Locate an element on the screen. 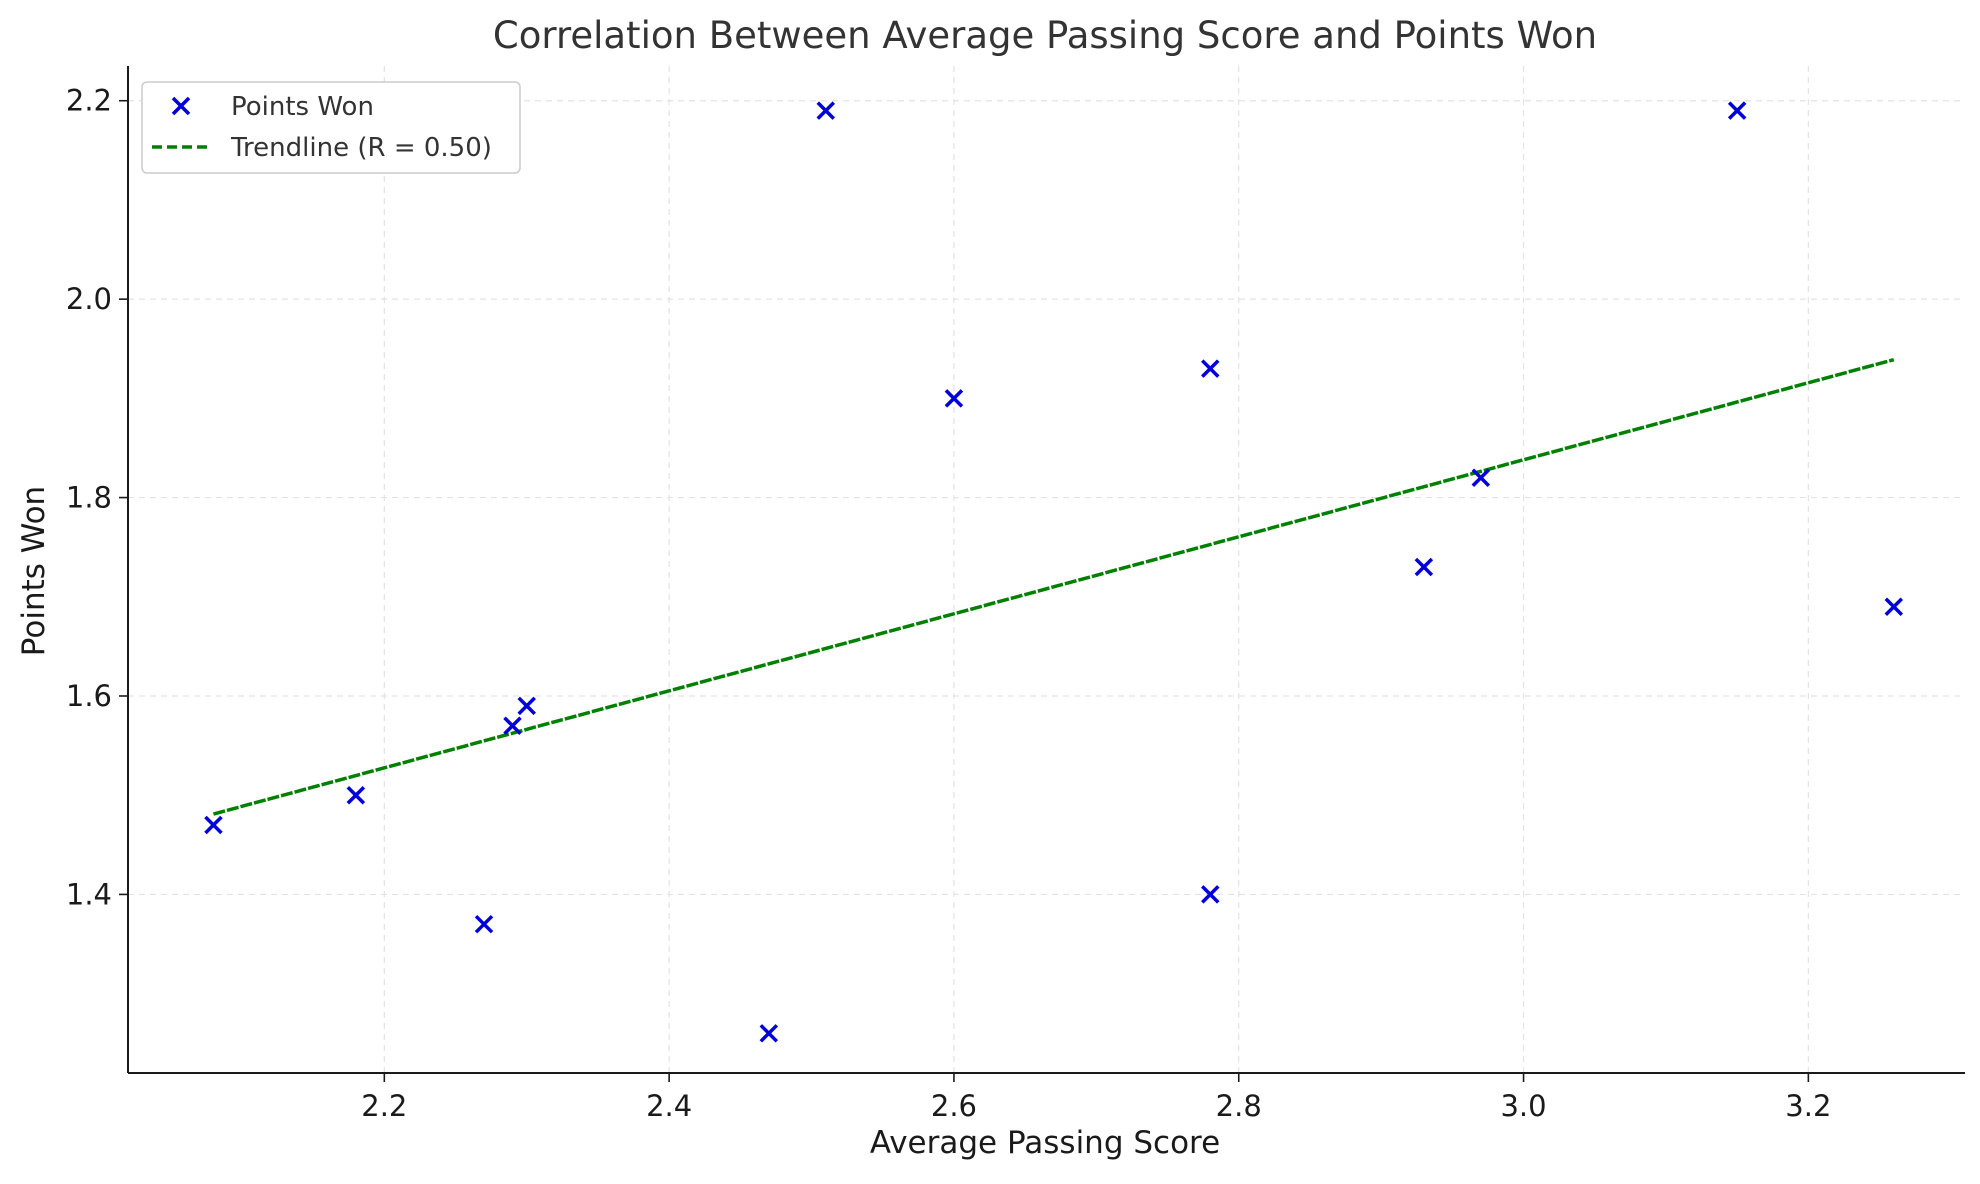  legend: Points Won Trendline (R = 0.50) is located at coordinates (331, 127).